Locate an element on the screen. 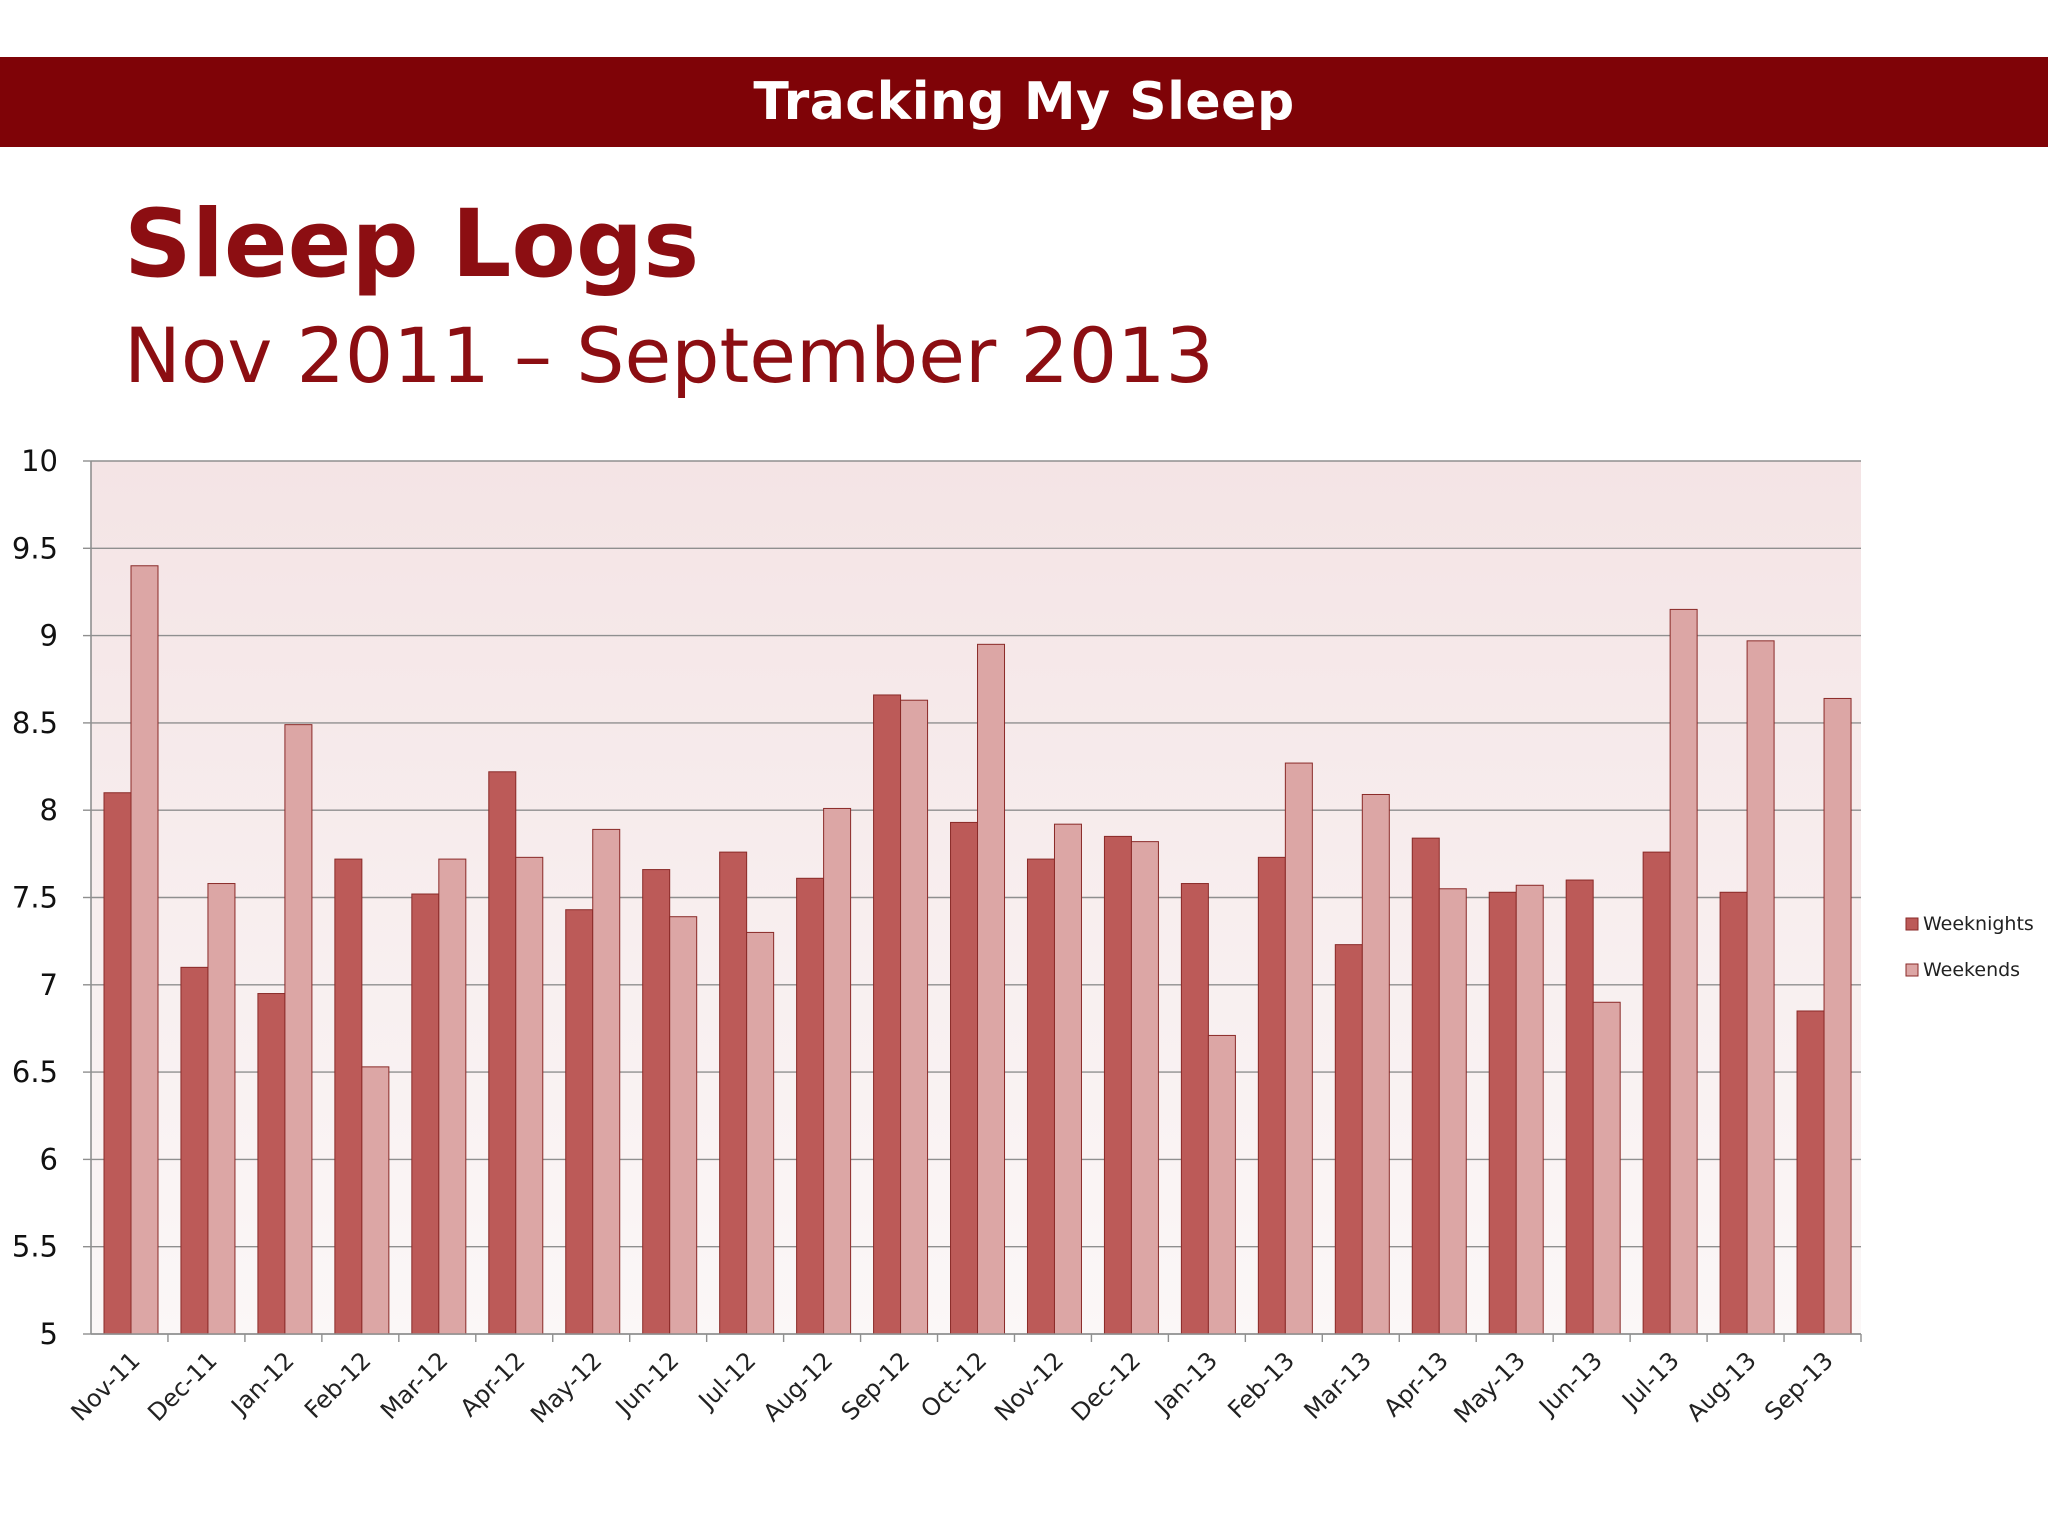  x-tick-label: May-13 is located at coordinates (1490, 1387).